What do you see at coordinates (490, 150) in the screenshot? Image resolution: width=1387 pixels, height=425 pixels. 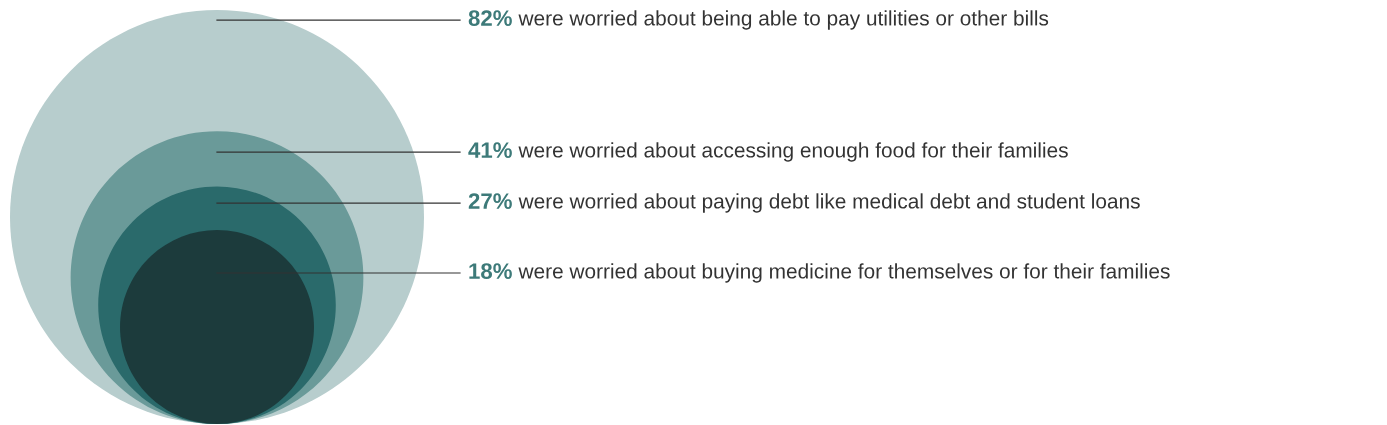 I see `data-label: 41%` at bounding box center [490, 150].